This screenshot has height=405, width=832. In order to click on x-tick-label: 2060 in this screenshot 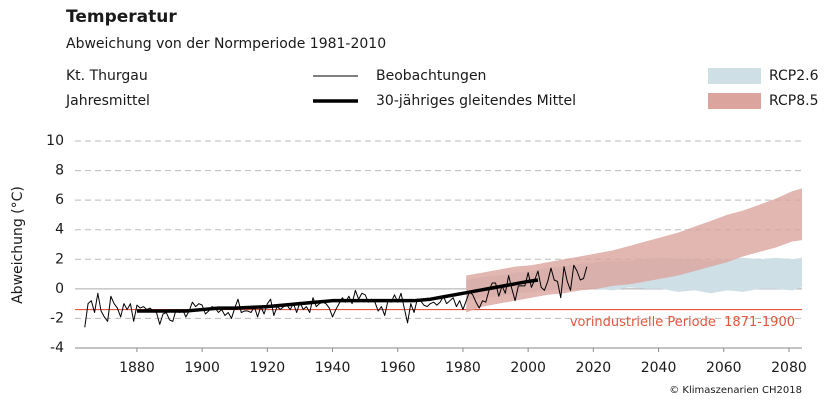, I will do `click(724, 368)`.